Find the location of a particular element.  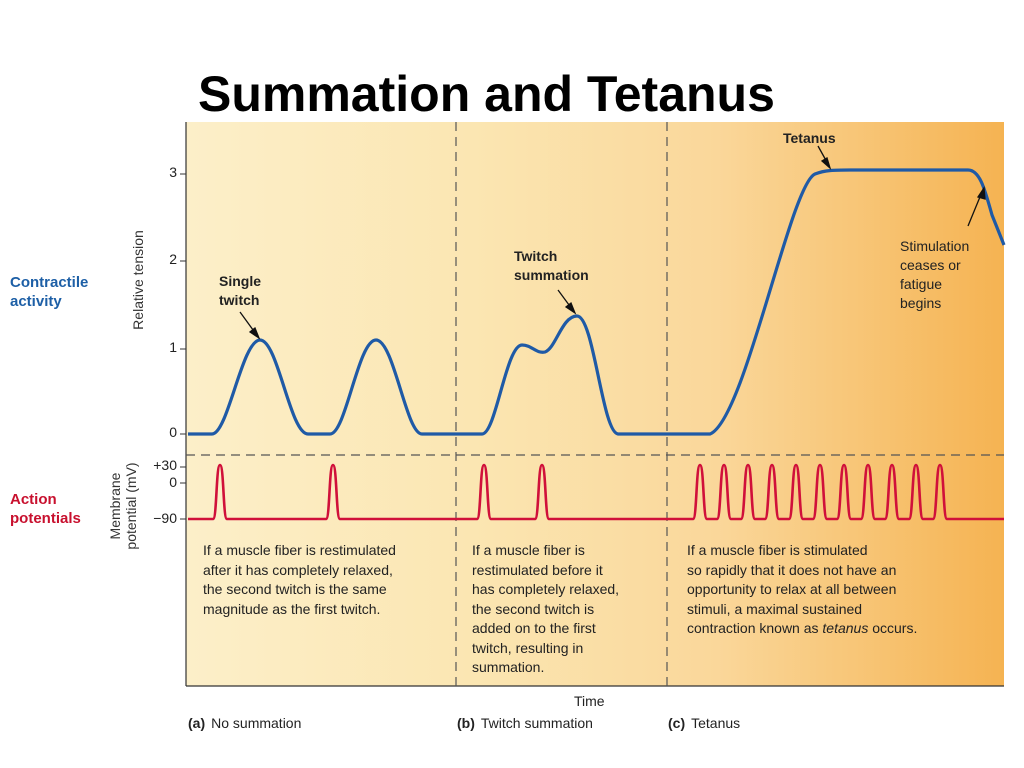

single-twitch-arrowhead is located at coordinates (254, 333).